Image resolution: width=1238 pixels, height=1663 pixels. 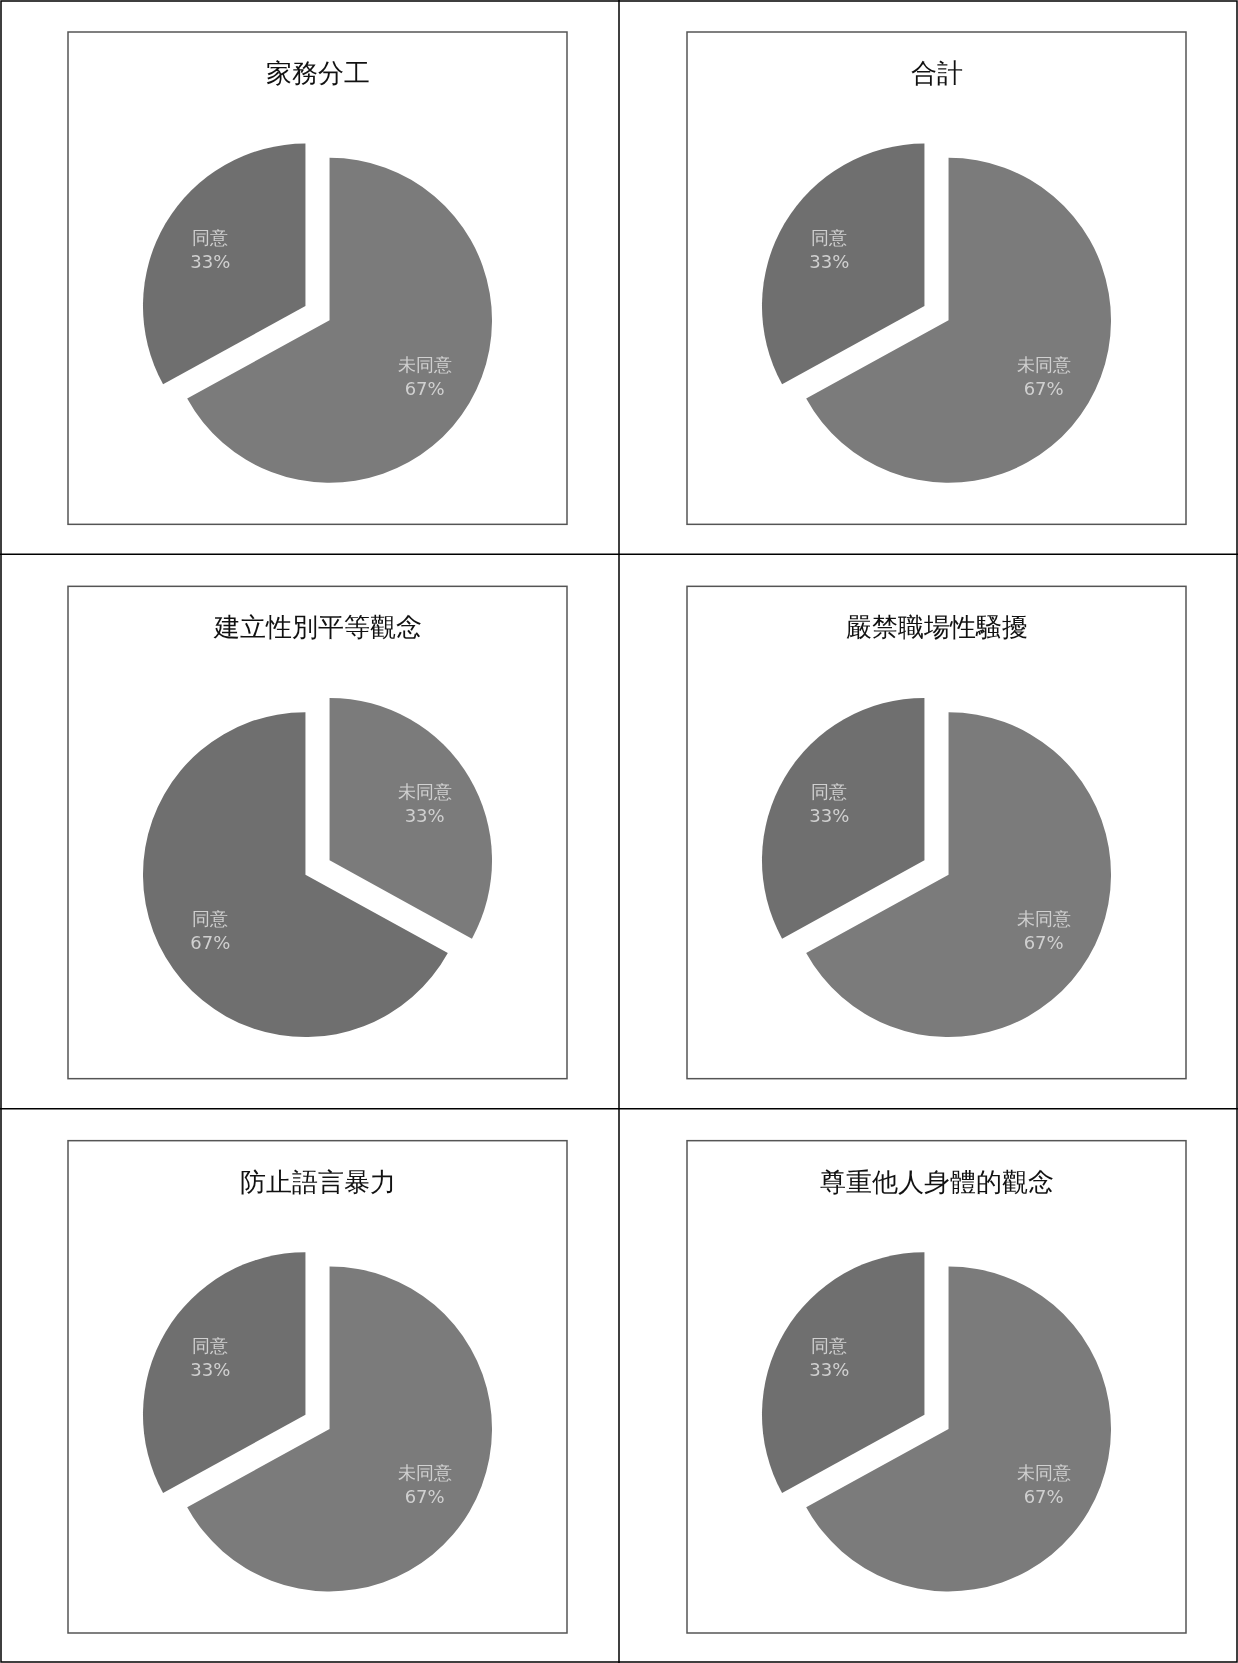 What do you see at coordinates (317, 1181) in the screenshot?
I see `chart-title: 防止語言暴力` at bounding box center [317, 1181].